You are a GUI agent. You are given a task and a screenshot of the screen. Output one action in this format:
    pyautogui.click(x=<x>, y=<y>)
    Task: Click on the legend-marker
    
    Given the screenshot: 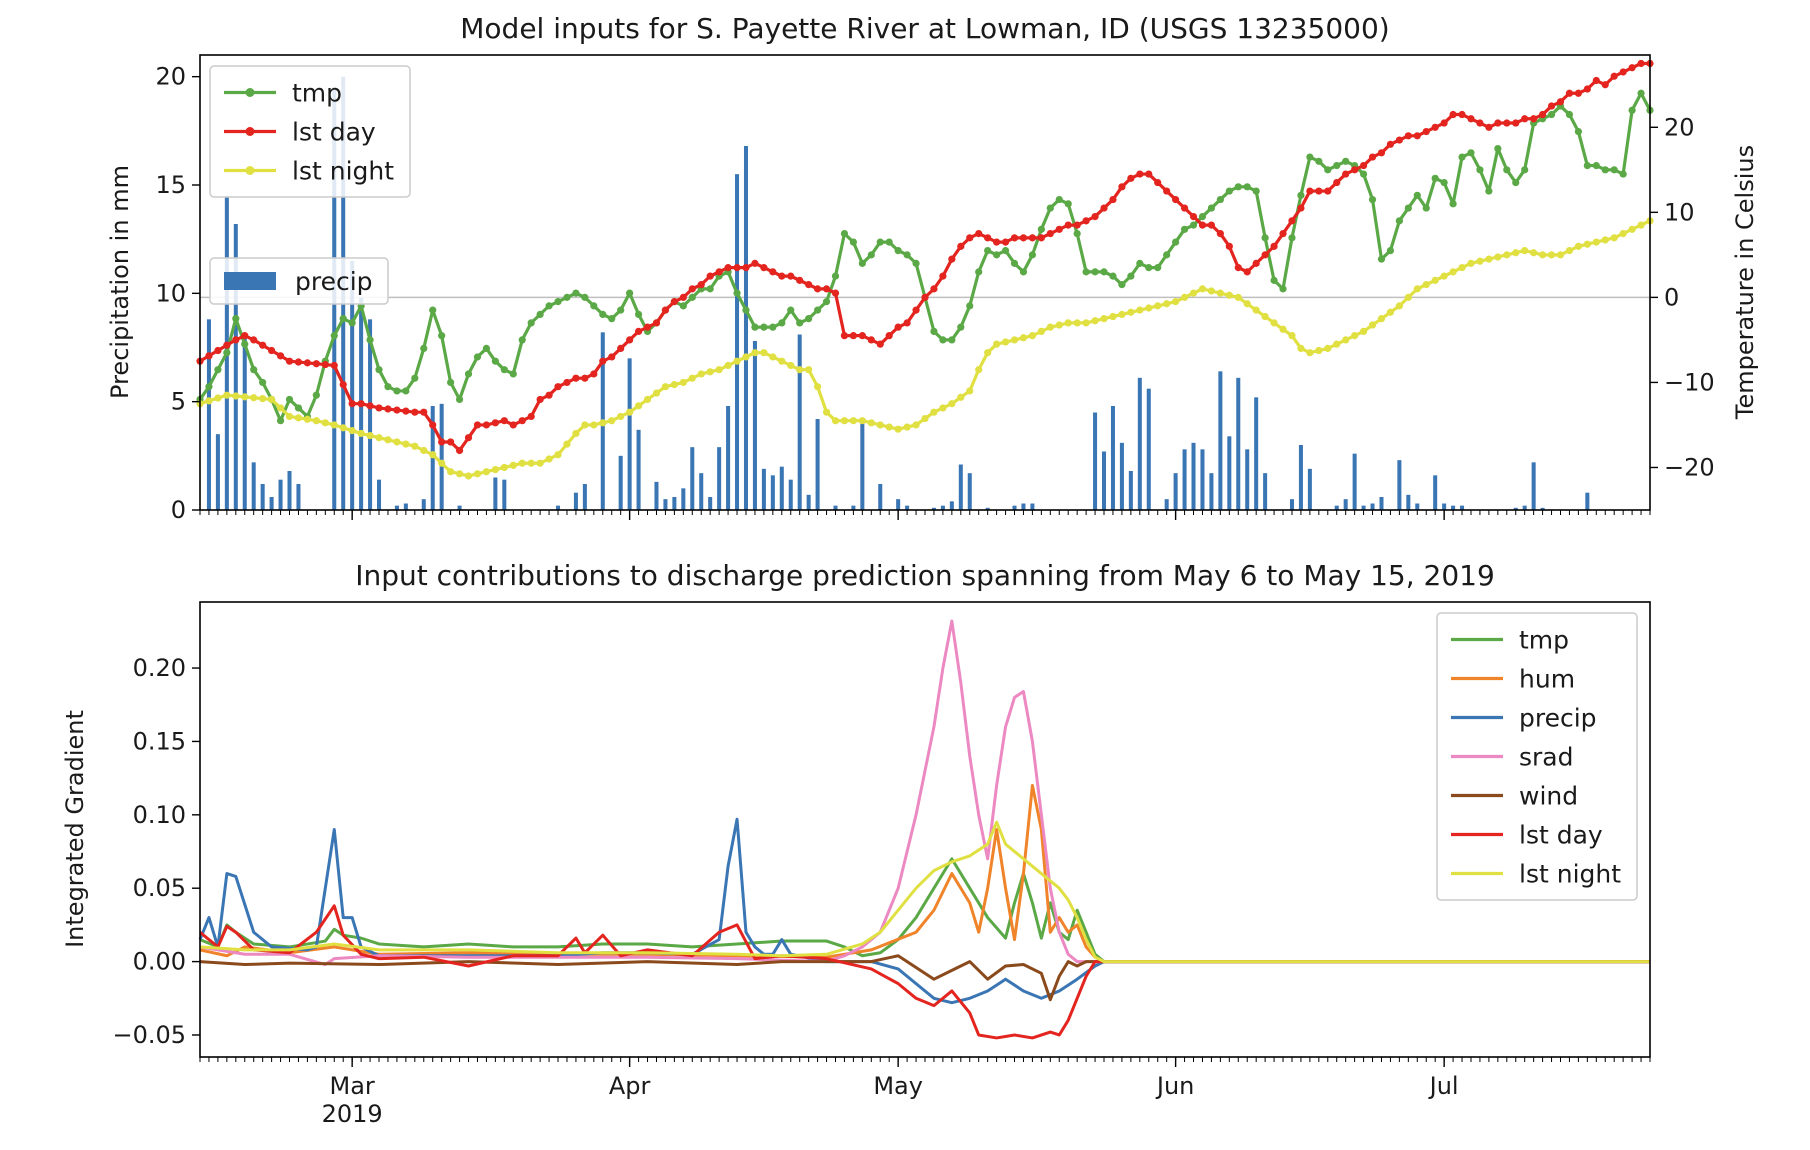 What is the action you would take?
    pyautogui.click(x=250, y=92)
    